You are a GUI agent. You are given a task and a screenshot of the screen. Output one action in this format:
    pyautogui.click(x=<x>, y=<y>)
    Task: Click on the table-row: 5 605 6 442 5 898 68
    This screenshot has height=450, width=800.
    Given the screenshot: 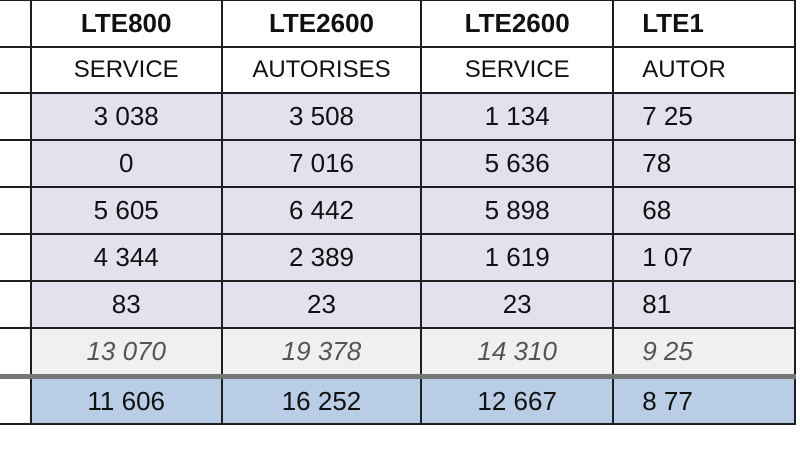 What is the action you would take?
    pyautogui.click(x=398, y=210)
    